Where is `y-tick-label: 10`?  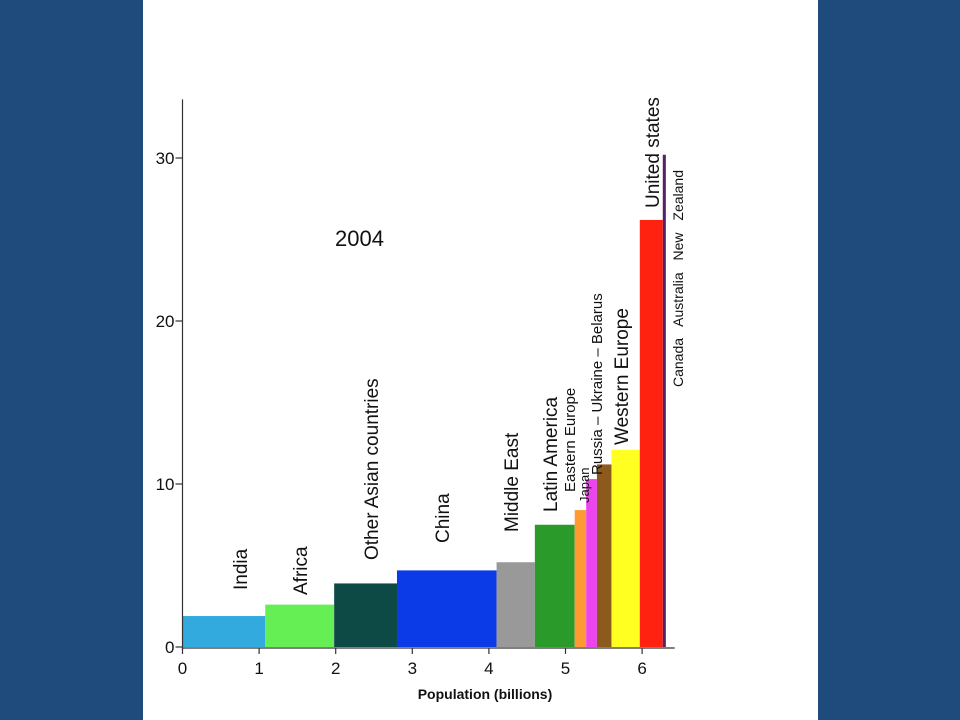 y-tick-label: 10 is located at coordinates (165, 484).